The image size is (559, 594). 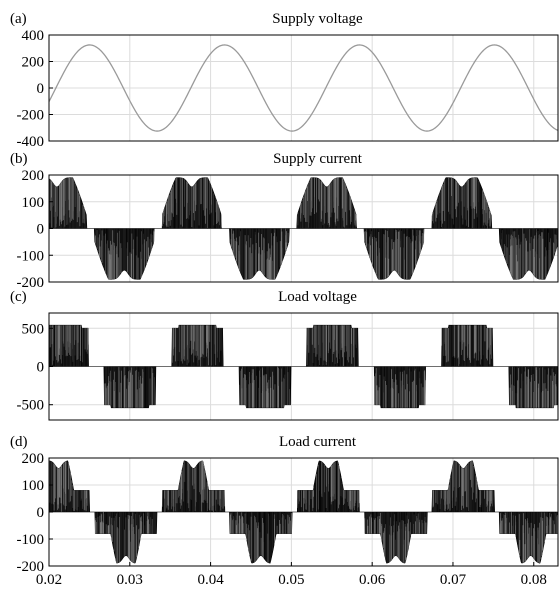 I want to click on x-tick-label: 0.07, so click(x=453, y=580).